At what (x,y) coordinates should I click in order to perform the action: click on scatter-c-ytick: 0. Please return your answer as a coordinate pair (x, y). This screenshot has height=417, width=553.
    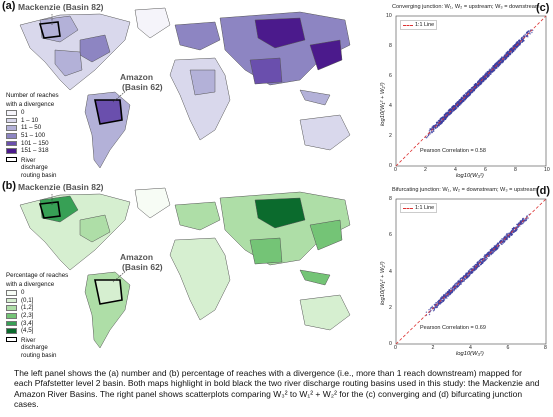
    Looking at the image, I should click on (390, 166).